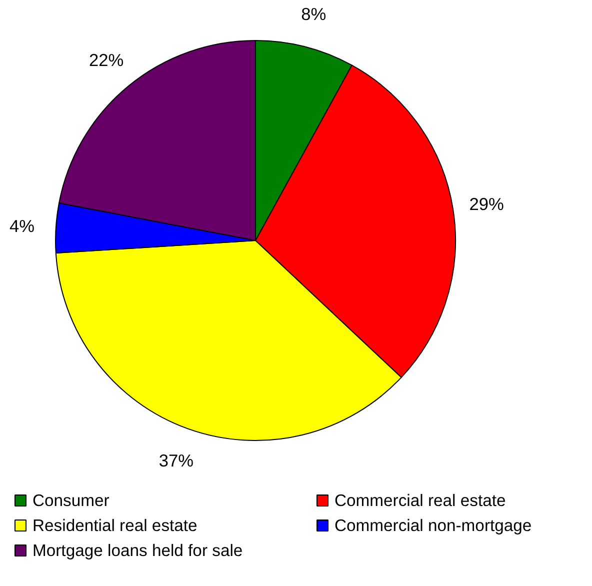 The image size is (592, 586). Describe the element at coordinates (137, 550) in the screenshot. I see `legend-label: Mortgage loans held for sale` at that location.